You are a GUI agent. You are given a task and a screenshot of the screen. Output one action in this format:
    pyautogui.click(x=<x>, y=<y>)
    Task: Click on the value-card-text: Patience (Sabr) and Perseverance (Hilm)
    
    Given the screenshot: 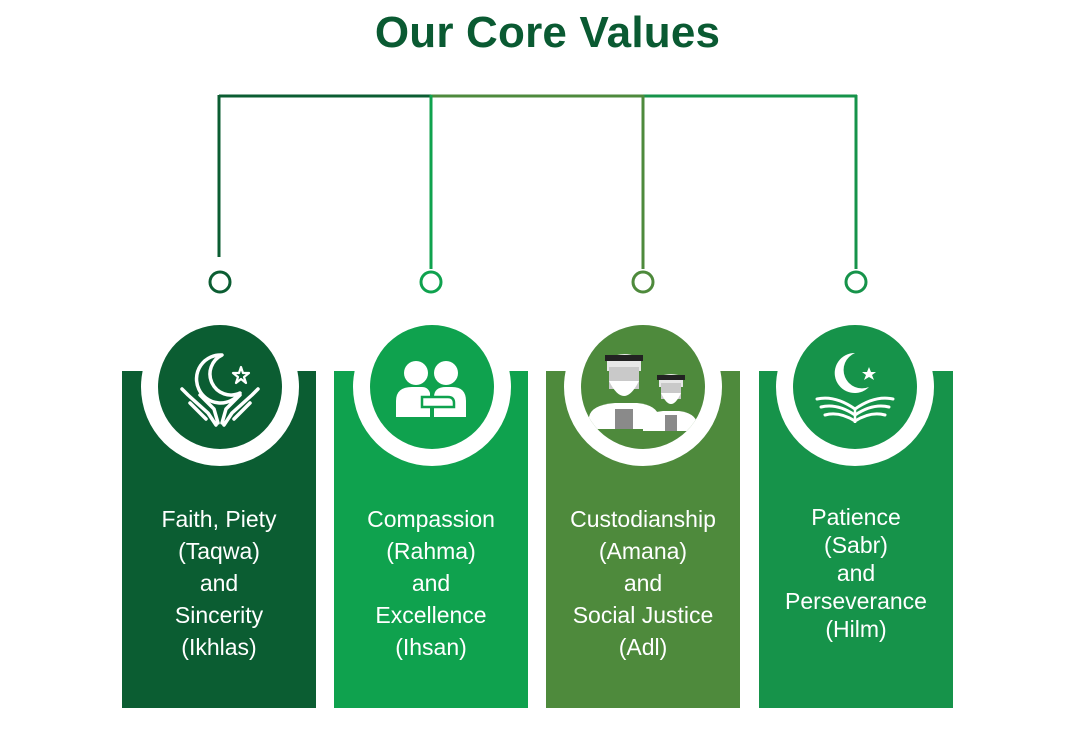 What is the action you would take?
    pyautogui.click(x=856, y=573)
    